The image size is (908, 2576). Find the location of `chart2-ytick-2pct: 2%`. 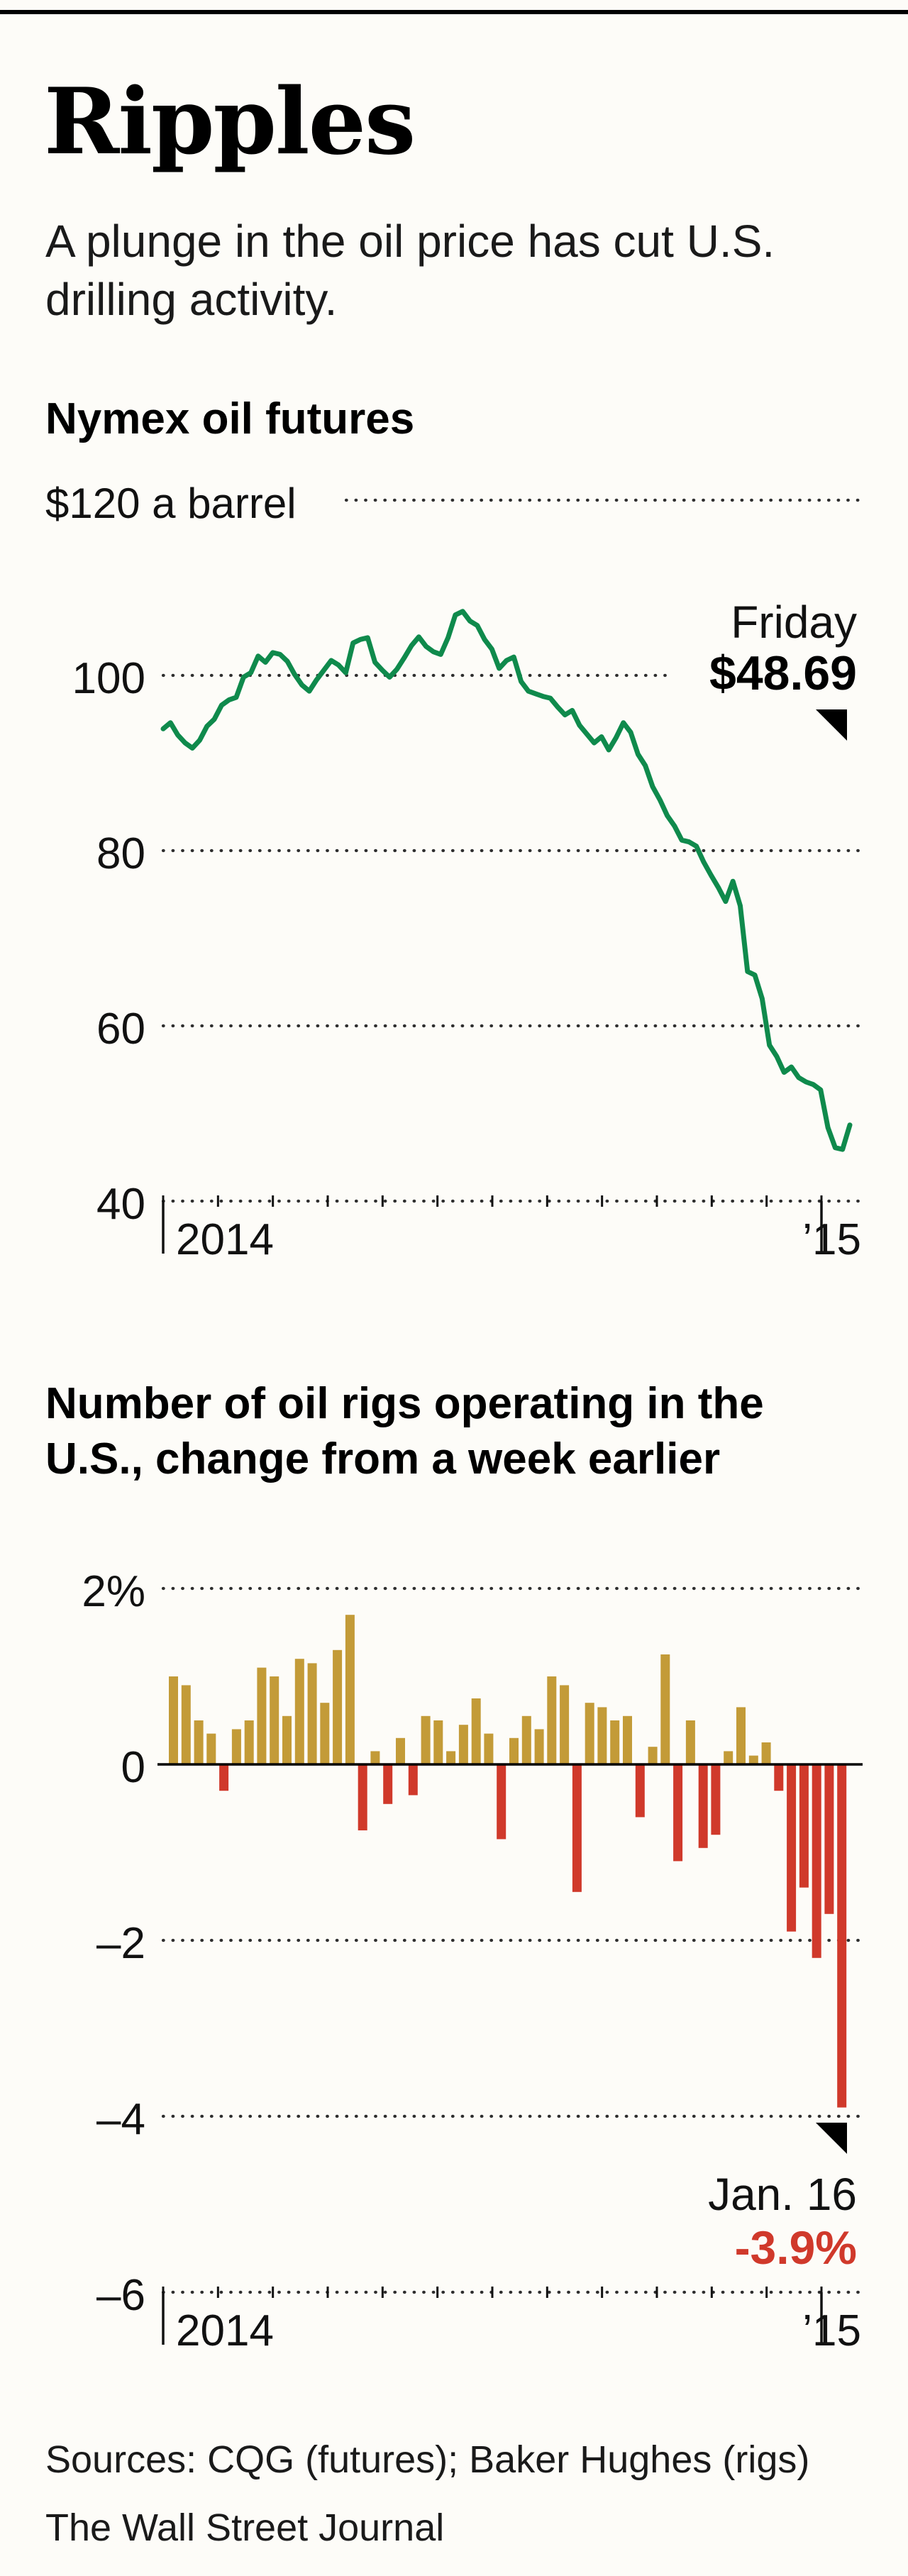

chart2-ytick-2pct: 2% is located at coordinates (113, 1591).